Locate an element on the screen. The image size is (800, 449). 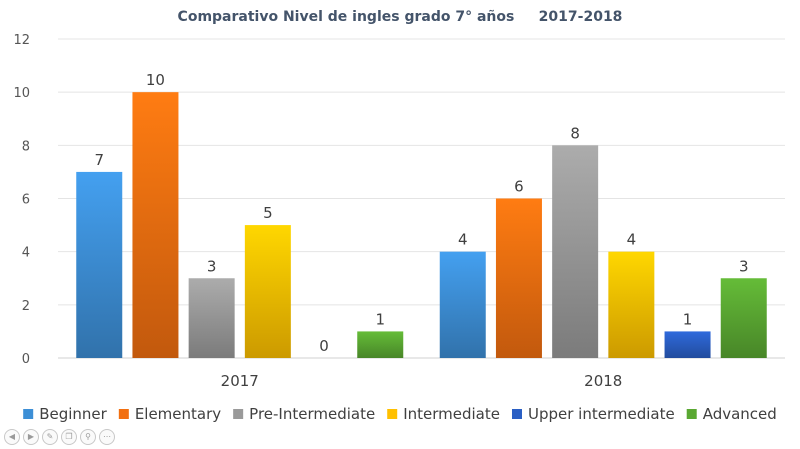
y-tick-label: 8 is located at coordinates (26, 146).